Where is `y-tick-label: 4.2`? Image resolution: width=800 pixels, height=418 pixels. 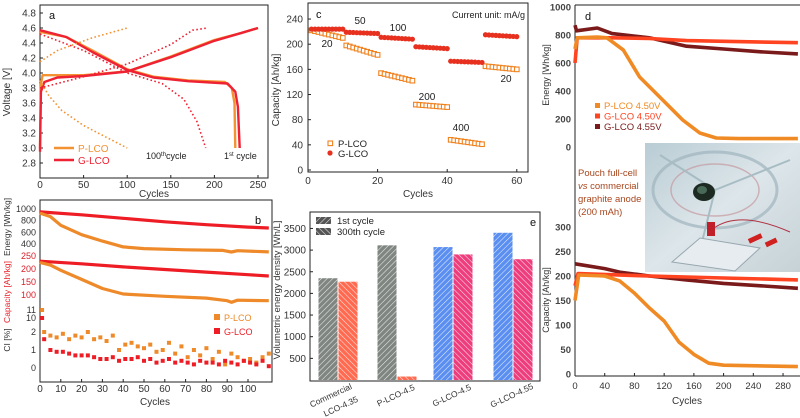 y-tick-label: 4.2 is located at coordinates (29, 59).